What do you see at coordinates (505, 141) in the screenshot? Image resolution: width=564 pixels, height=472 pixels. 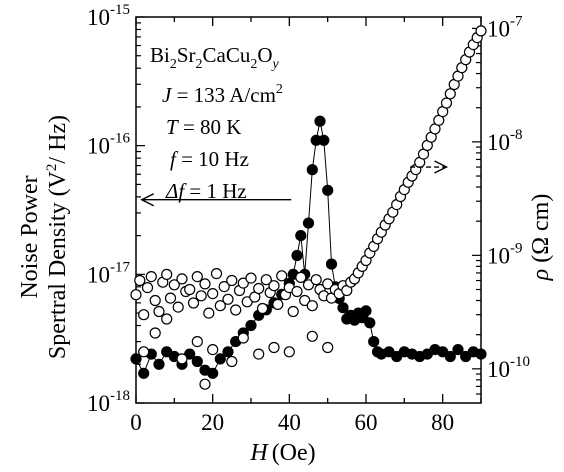 I see `y-right-tick-label: 10⁻⁸` at bounding box center [505, 141].